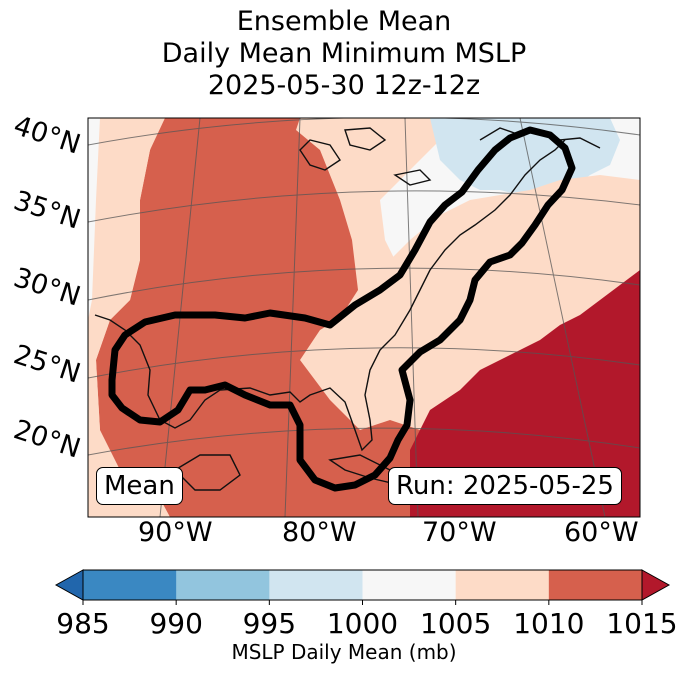  I want to click on parallel-35n, so click(364, 206).